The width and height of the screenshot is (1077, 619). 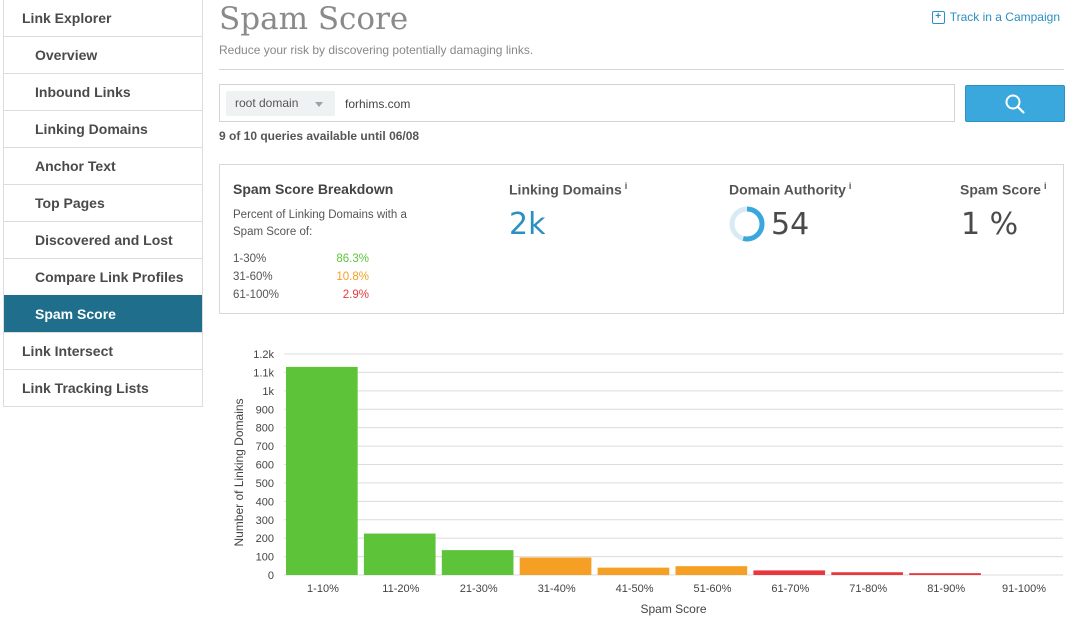 I want to click on linking-domains-metric-label: Linking Domains i, so click(x=568, y=189).